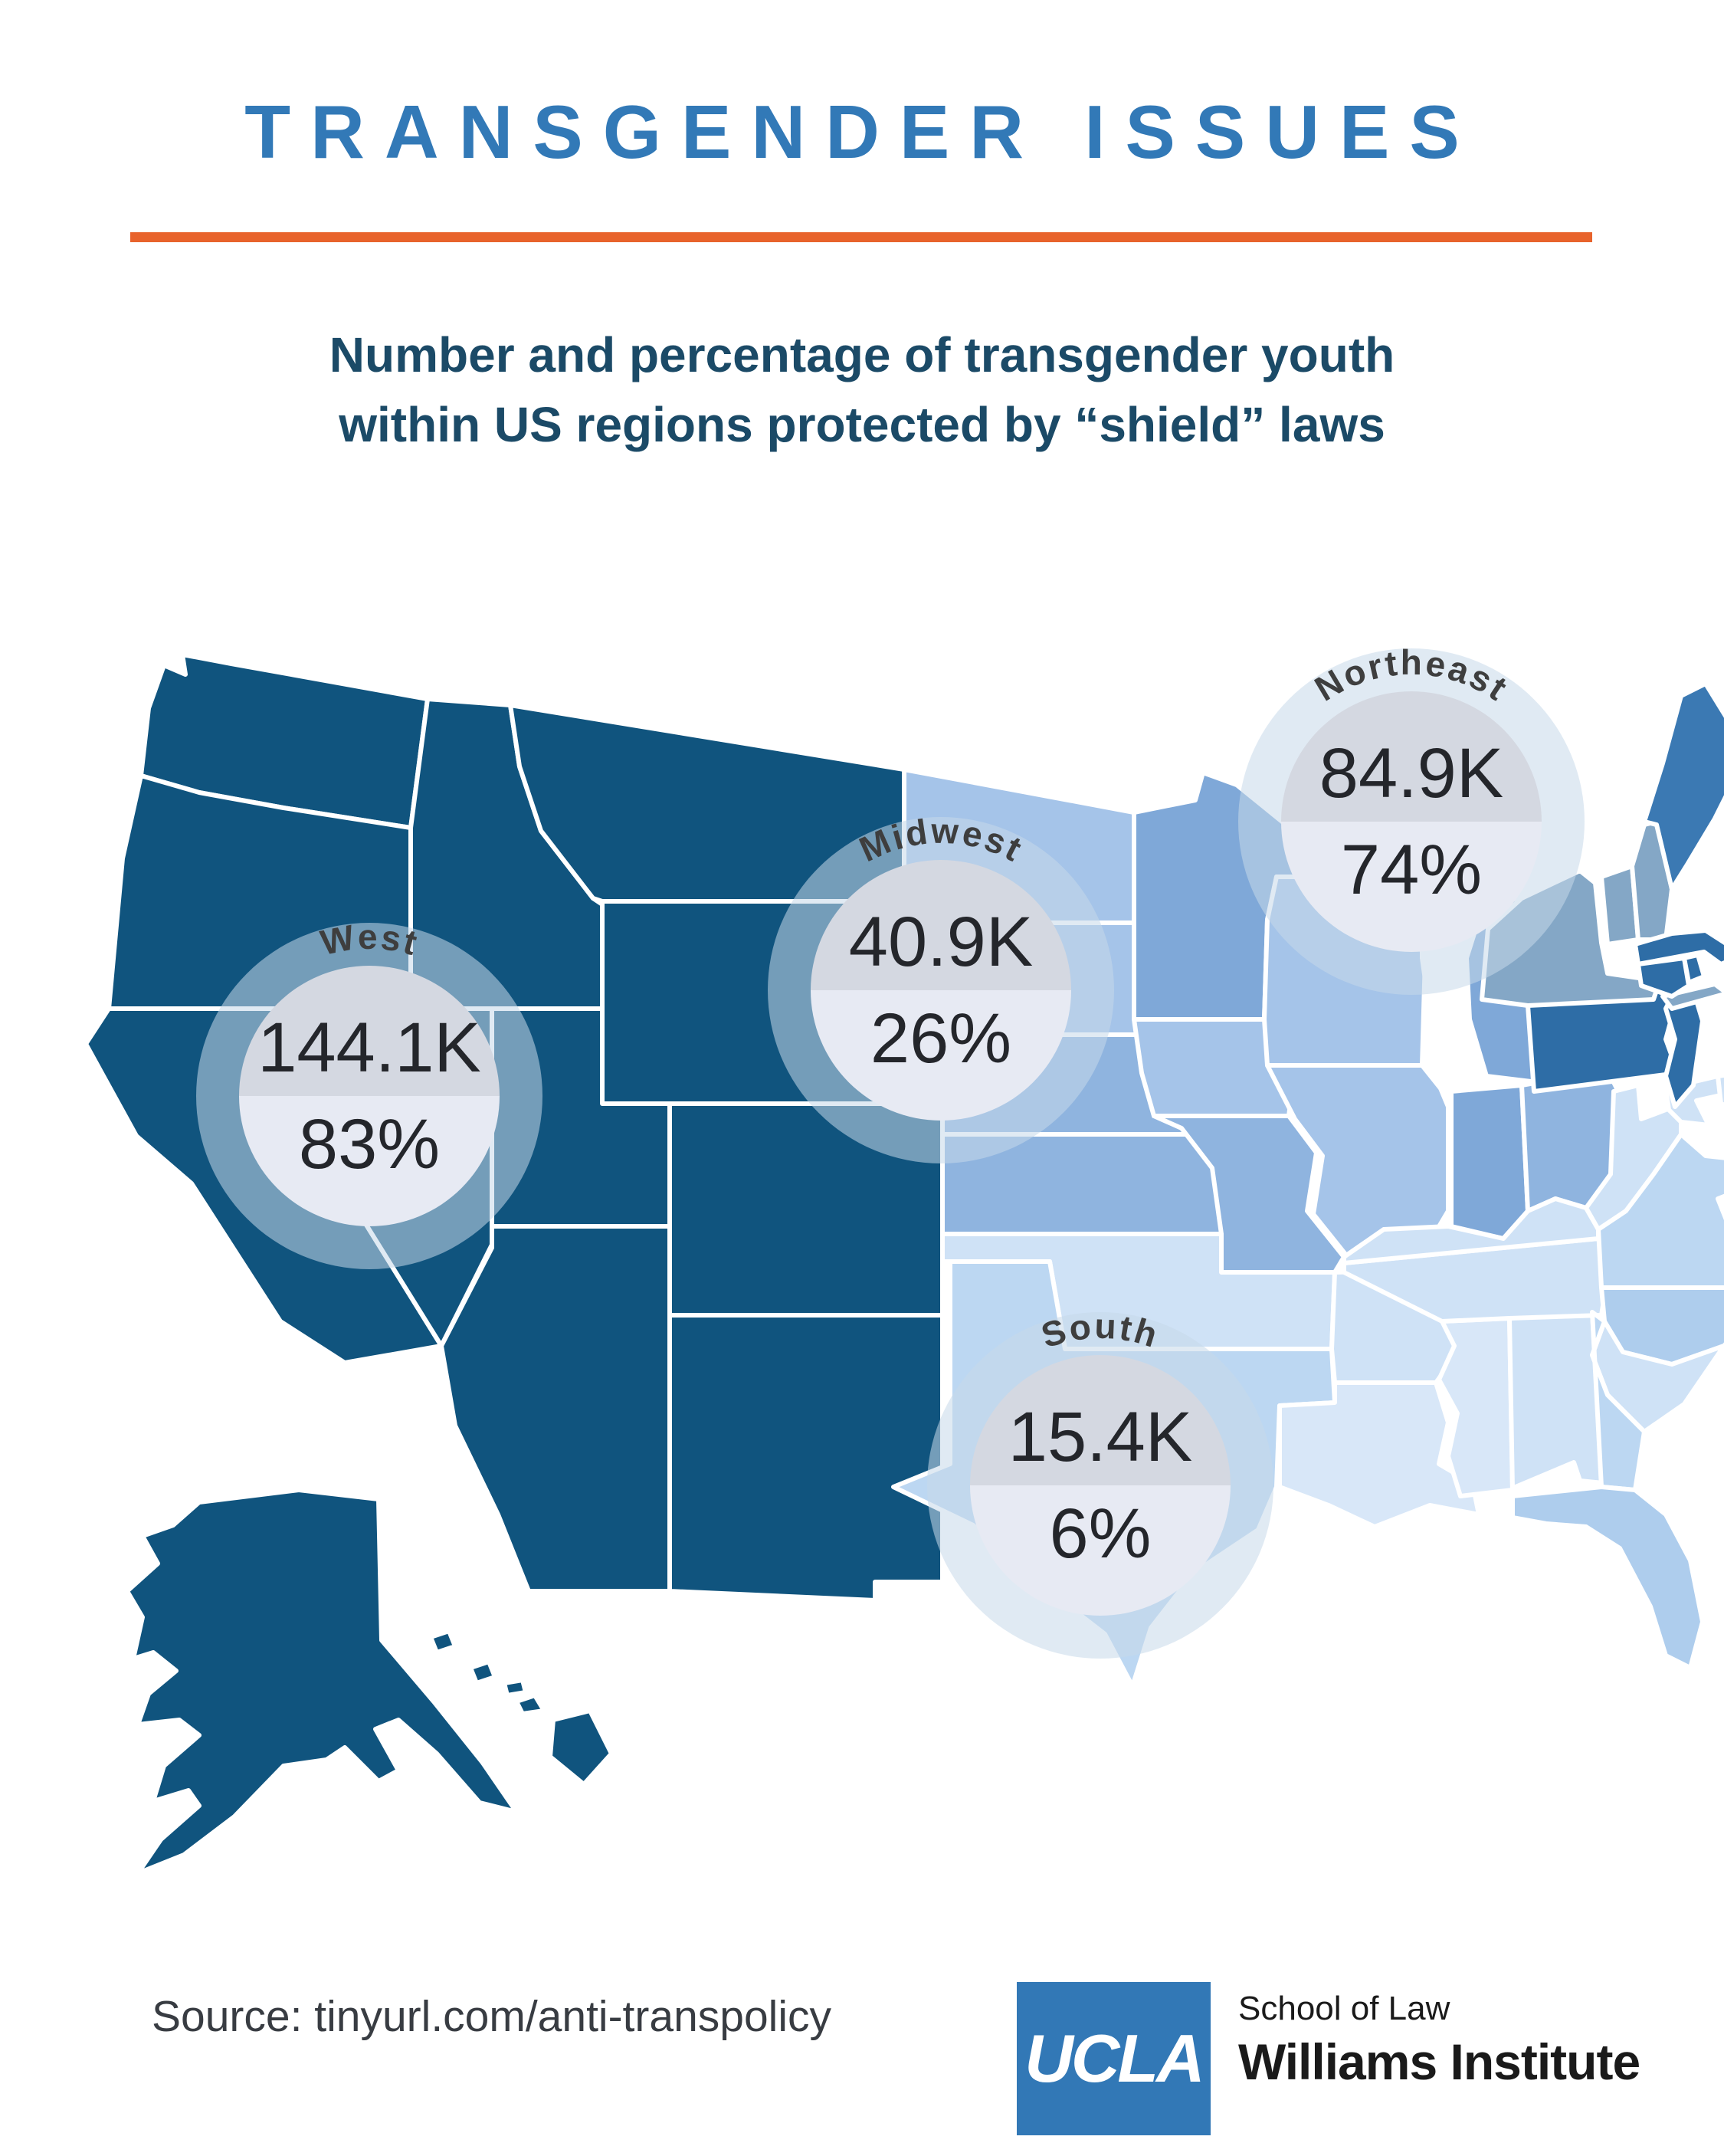  Describe the element at coordinates (1411, 870) in the screenshot. I see `region-percent-northeast: 74%` at that location.